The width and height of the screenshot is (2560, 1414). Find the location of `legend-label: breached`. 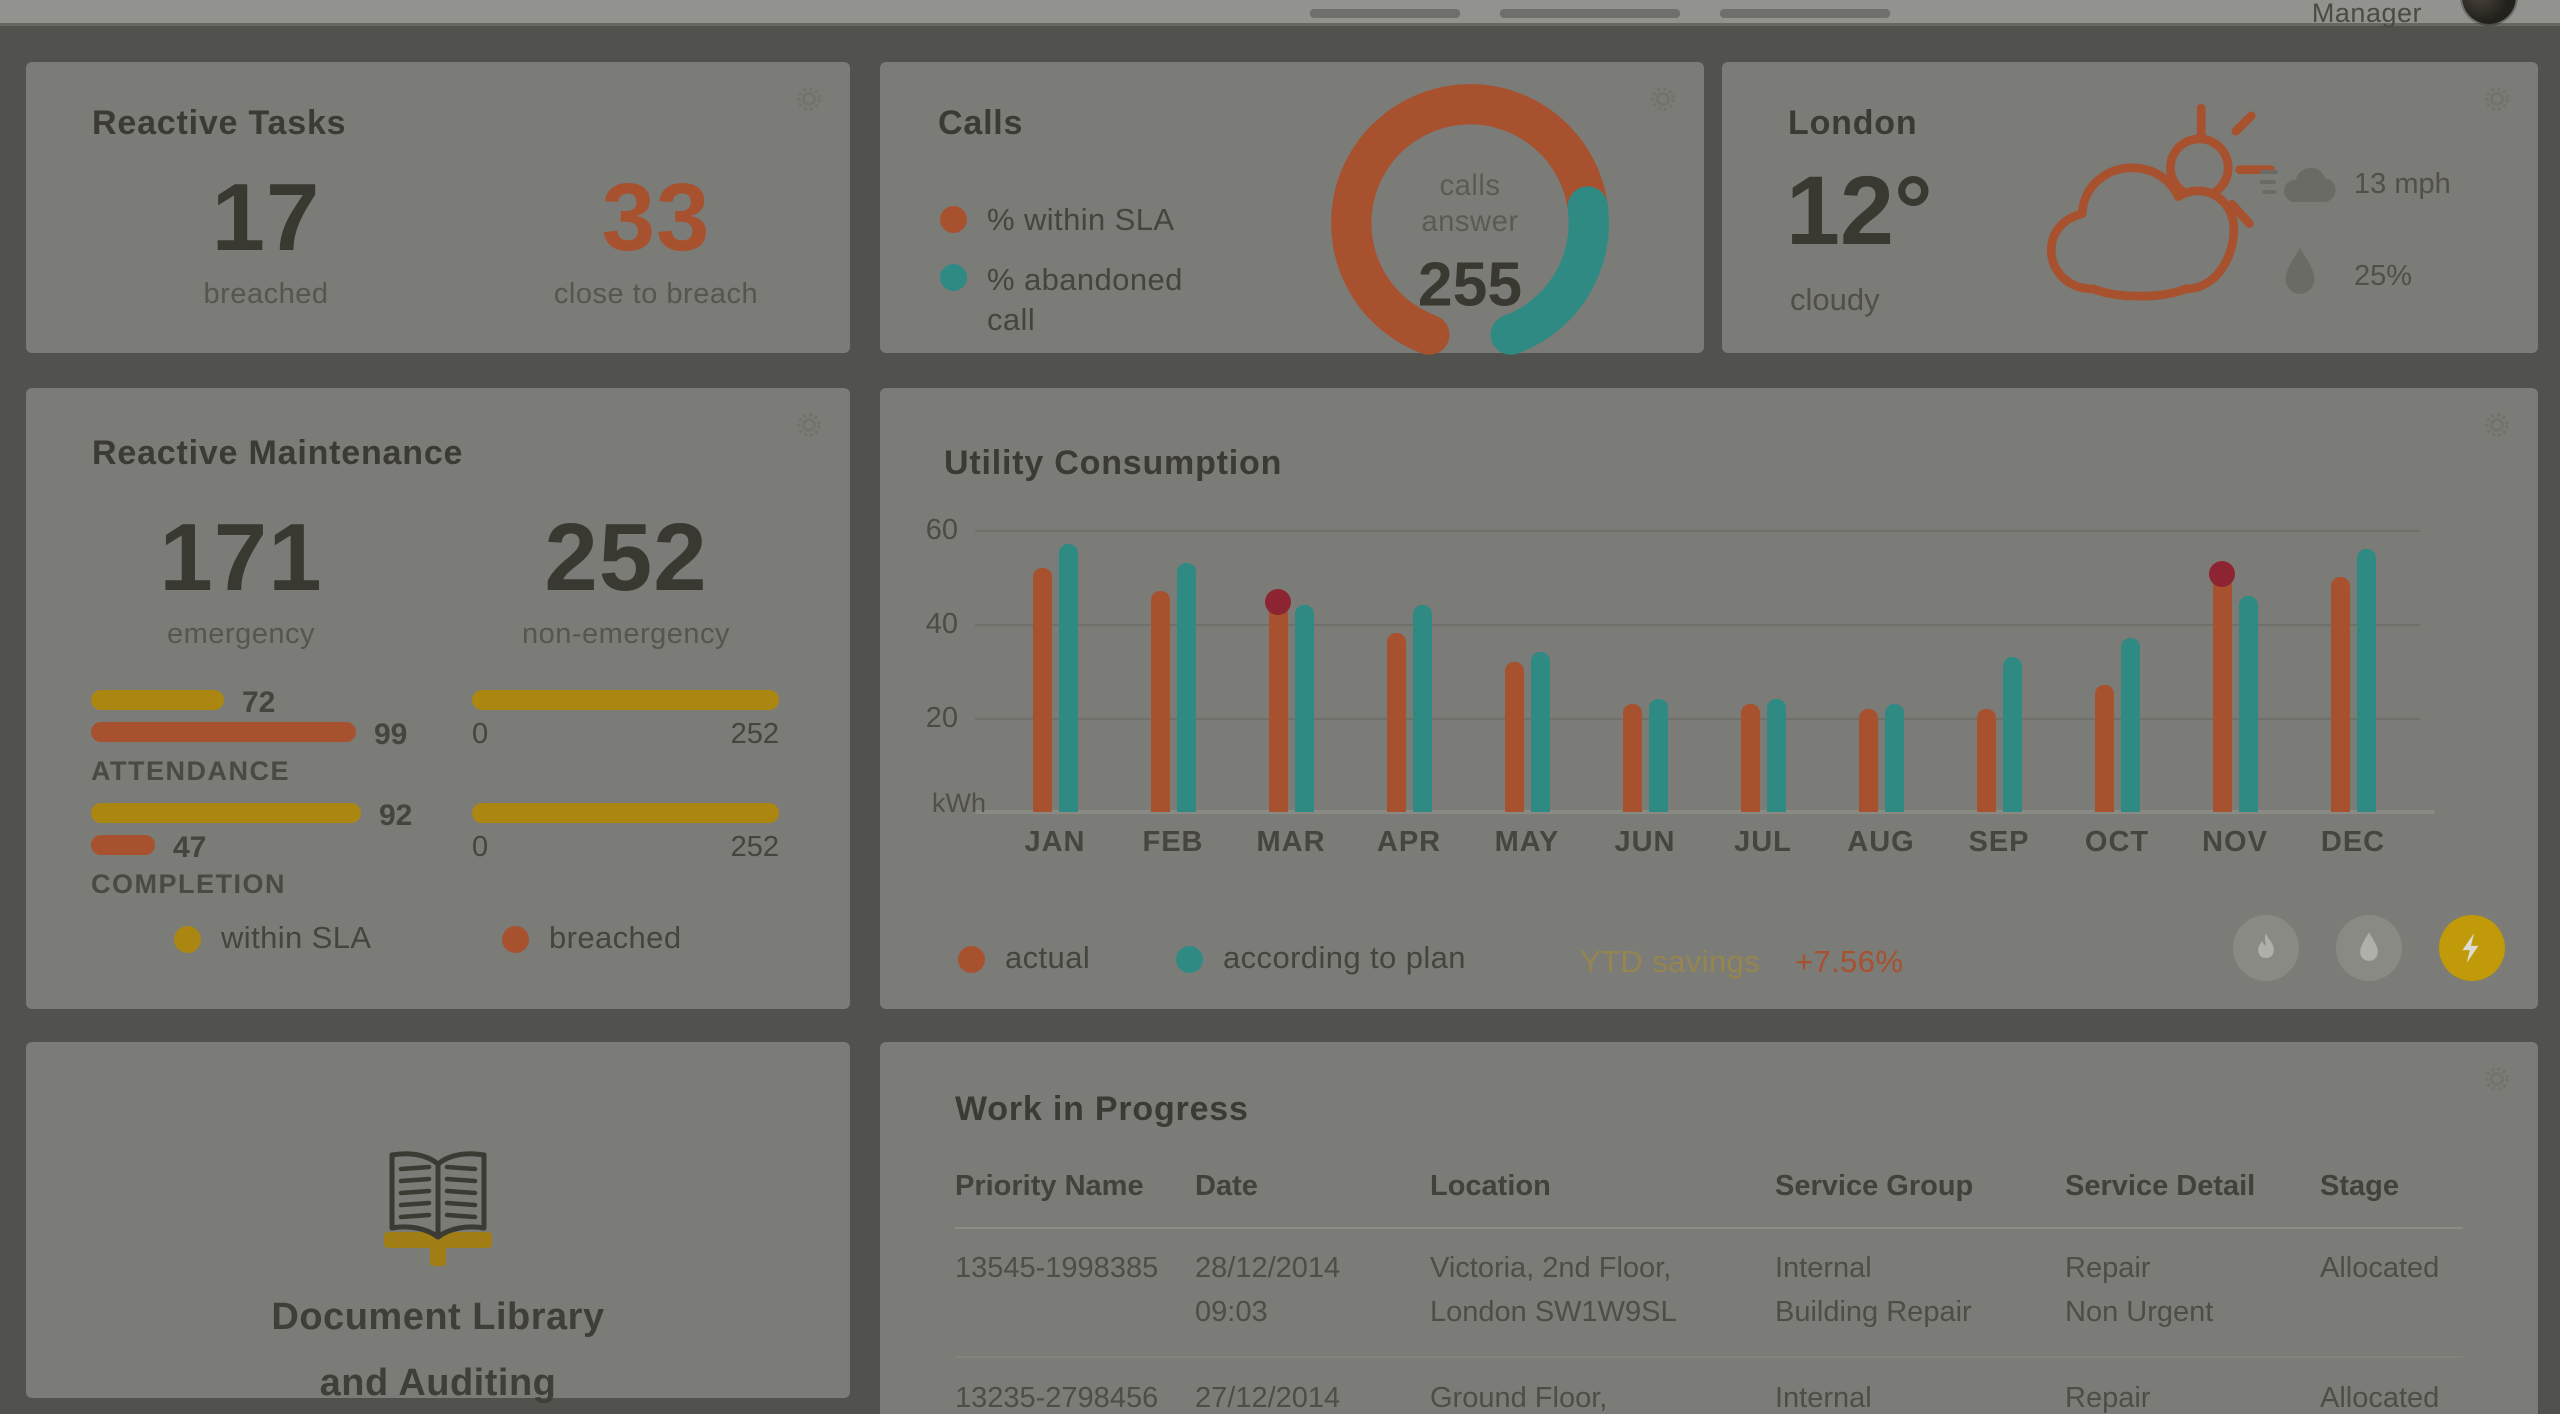

legend-label: breached is located at coordinates (615, 937).